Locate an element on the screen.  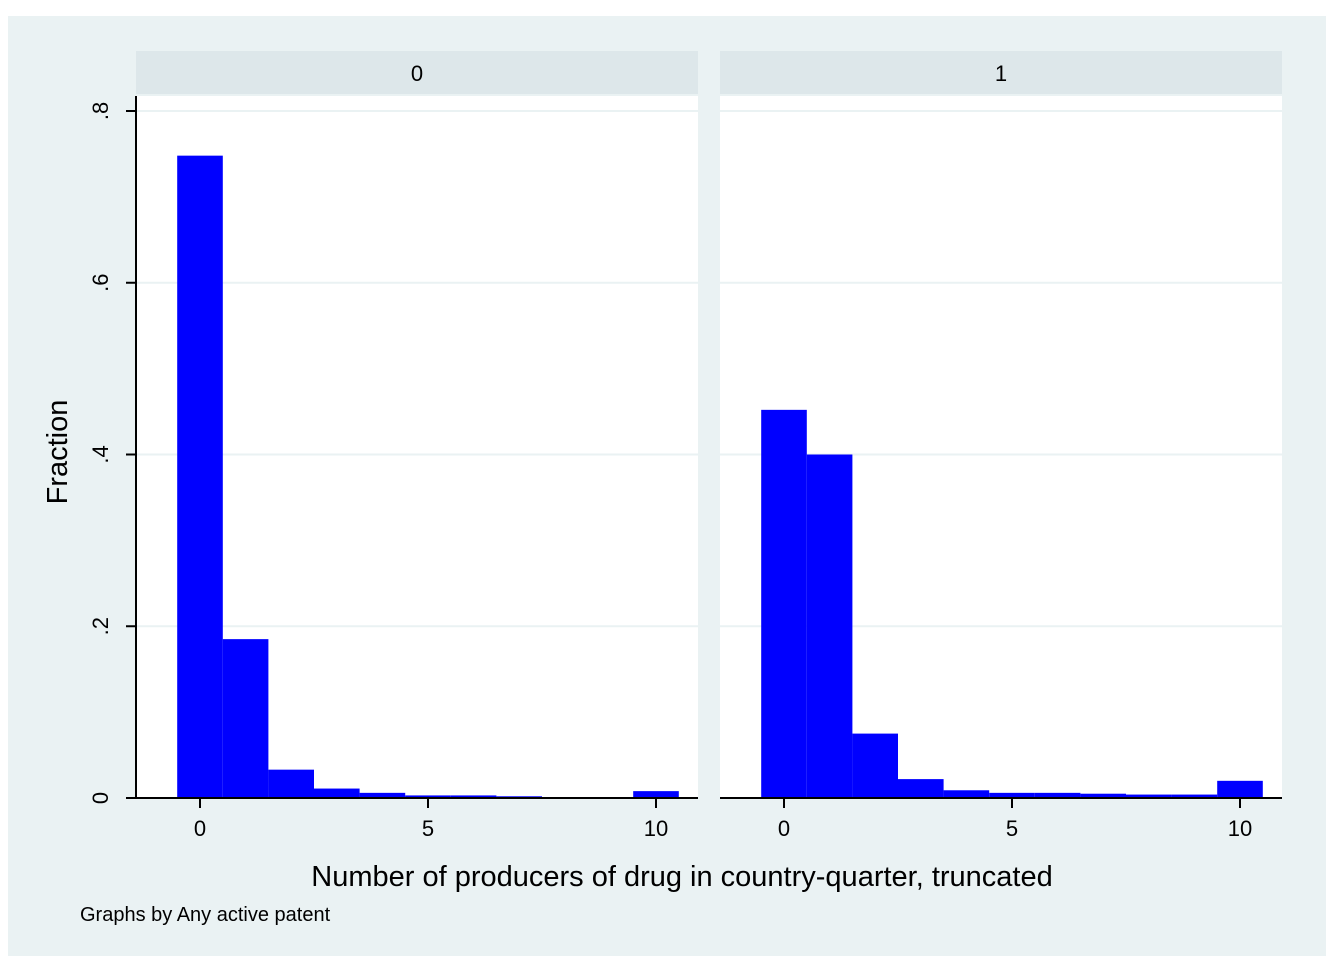
y-tick-label: .8 is located at coordinates (100, 111).